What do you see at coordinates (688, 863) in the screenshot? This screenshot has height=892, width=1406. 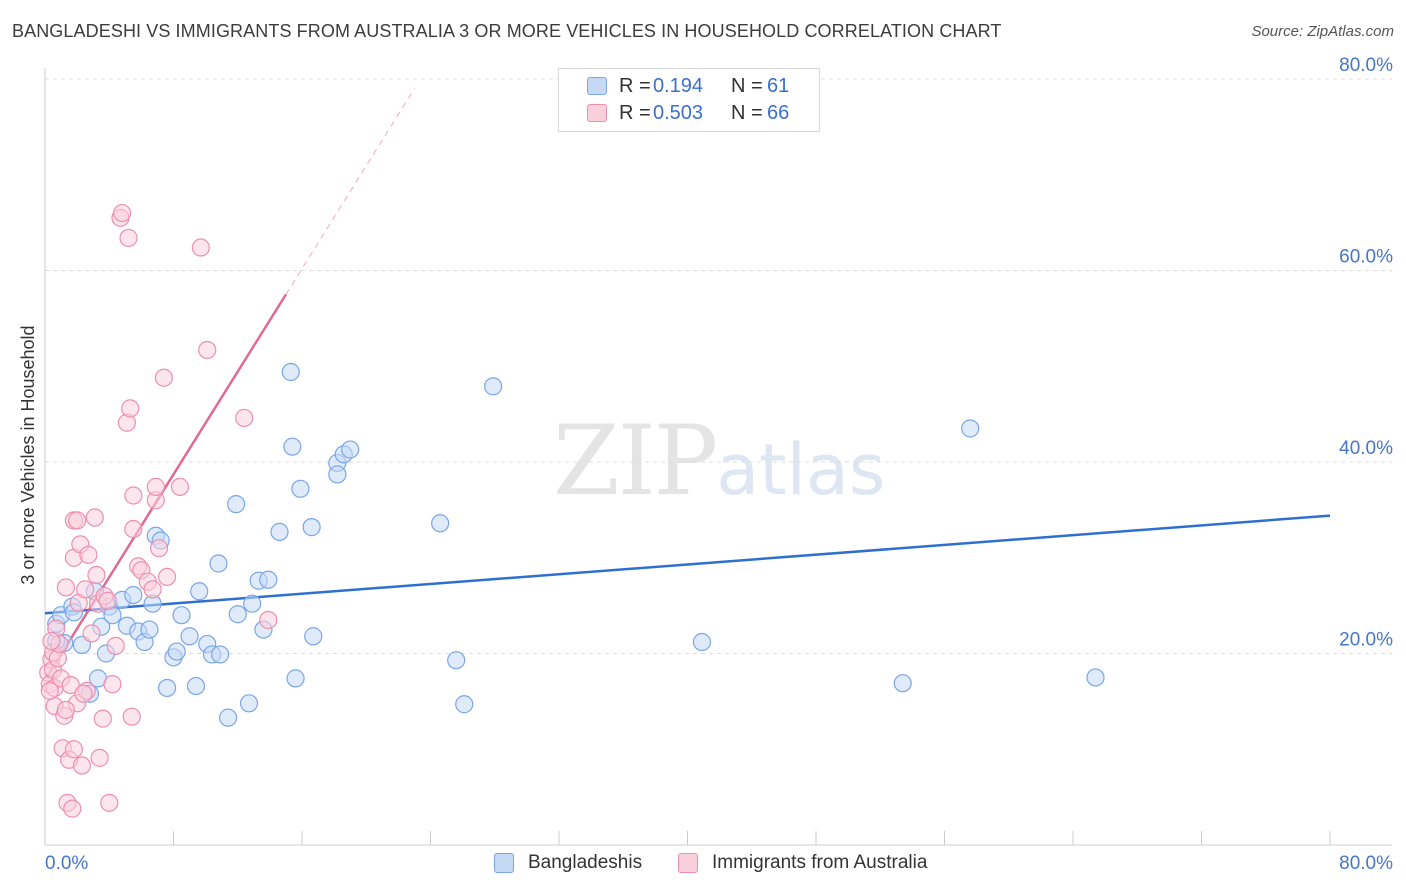 I see `bottom-legend-swatch-immigrants-australia` at bounding box center [688, 863].